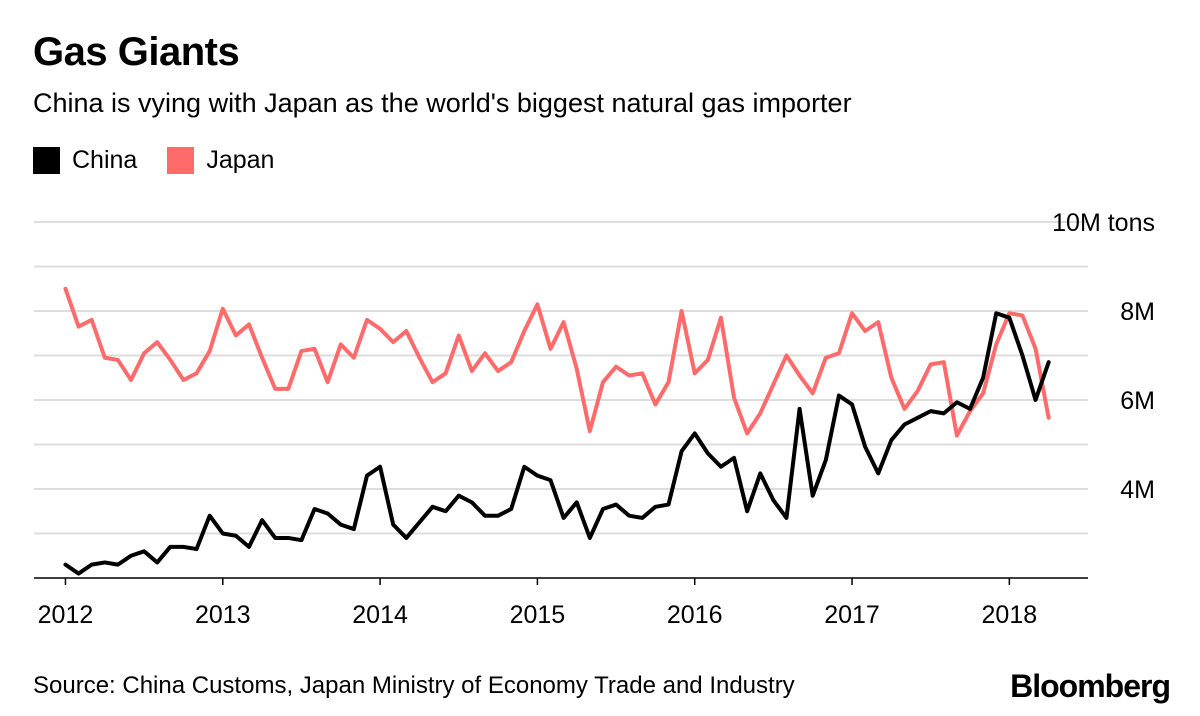 This screenshot has width=1200, height=716. I want to click on x-tick-label: 2017, so click(852, 615).